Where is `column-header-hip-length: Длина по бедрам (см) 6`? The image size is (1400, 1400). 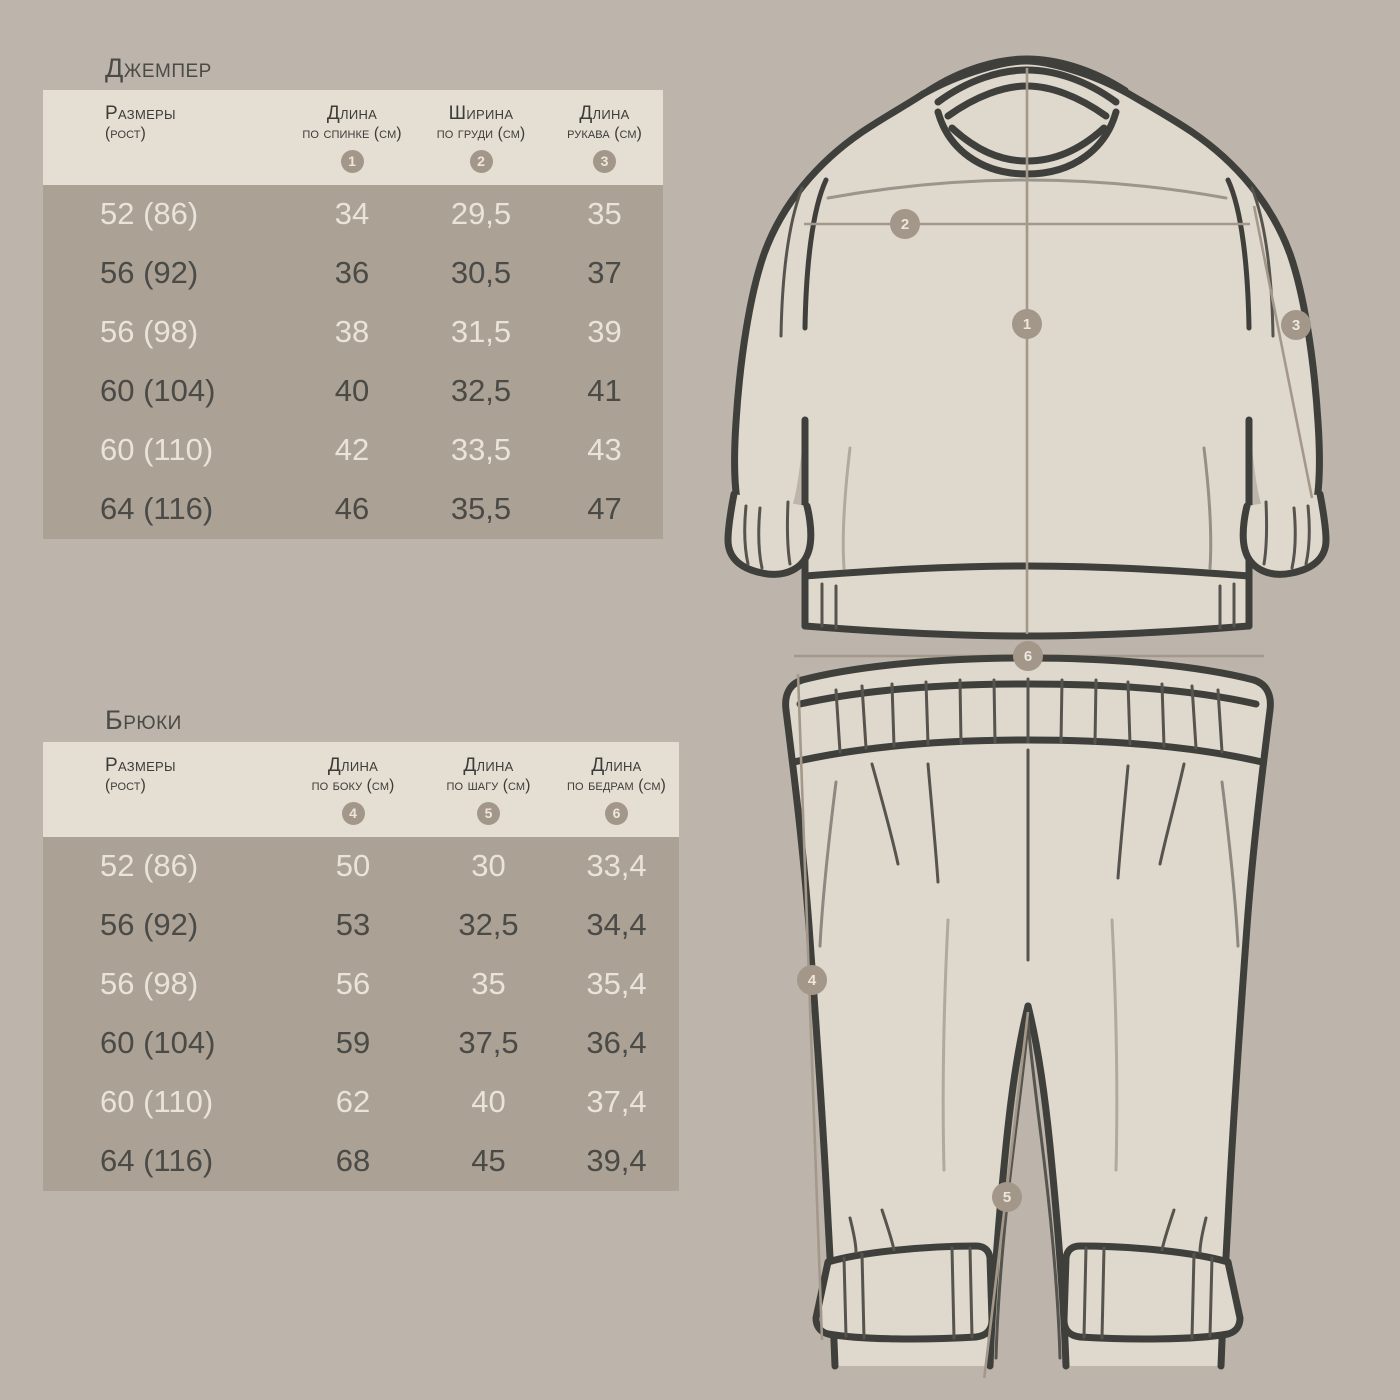 column-header-hip-length: Длина по бедрам (см) 6 is located at coordinates (616, 790).